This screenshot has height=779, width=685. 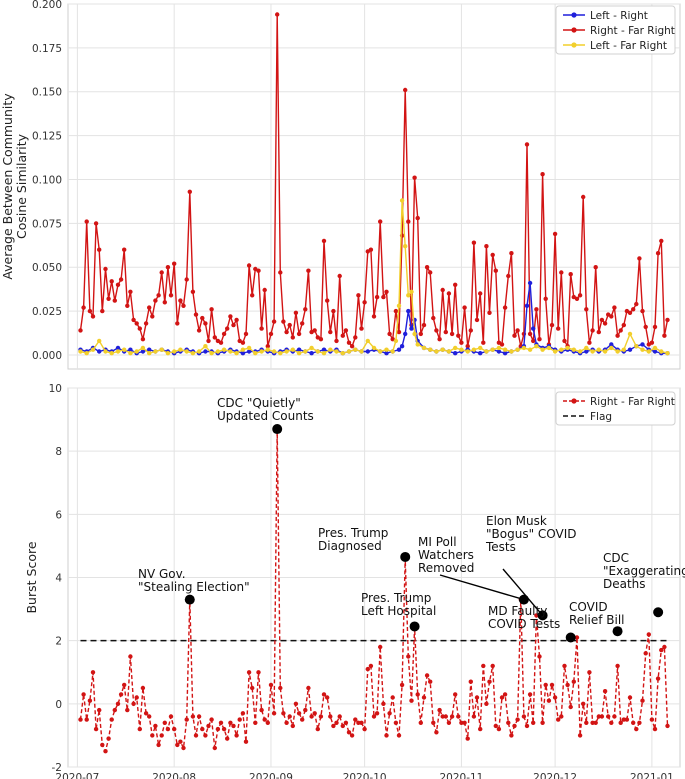 What do you see at coordinates (574, 30) in the screenshot?
I see `legend-marker-right-far-right` at bounding box center [574, 30].